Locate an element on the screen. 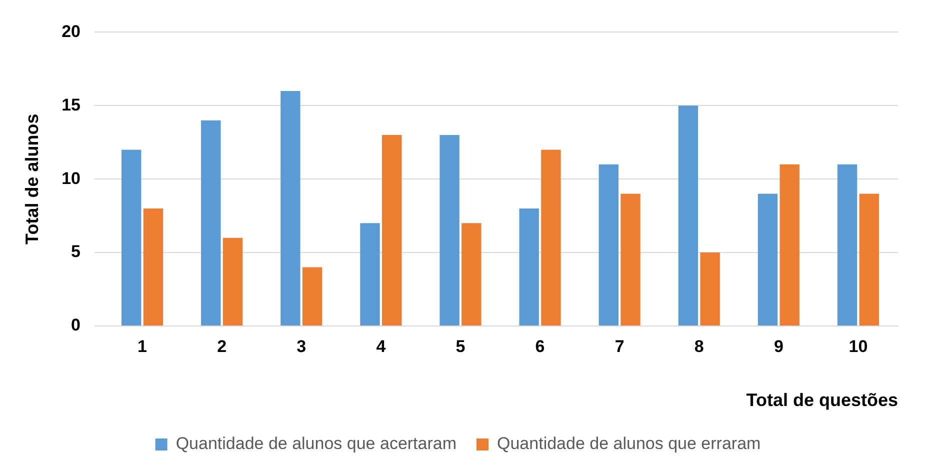 This screenshot has width=929, height=475. x-tick-label: 5 is located at coordinates (461, 346).